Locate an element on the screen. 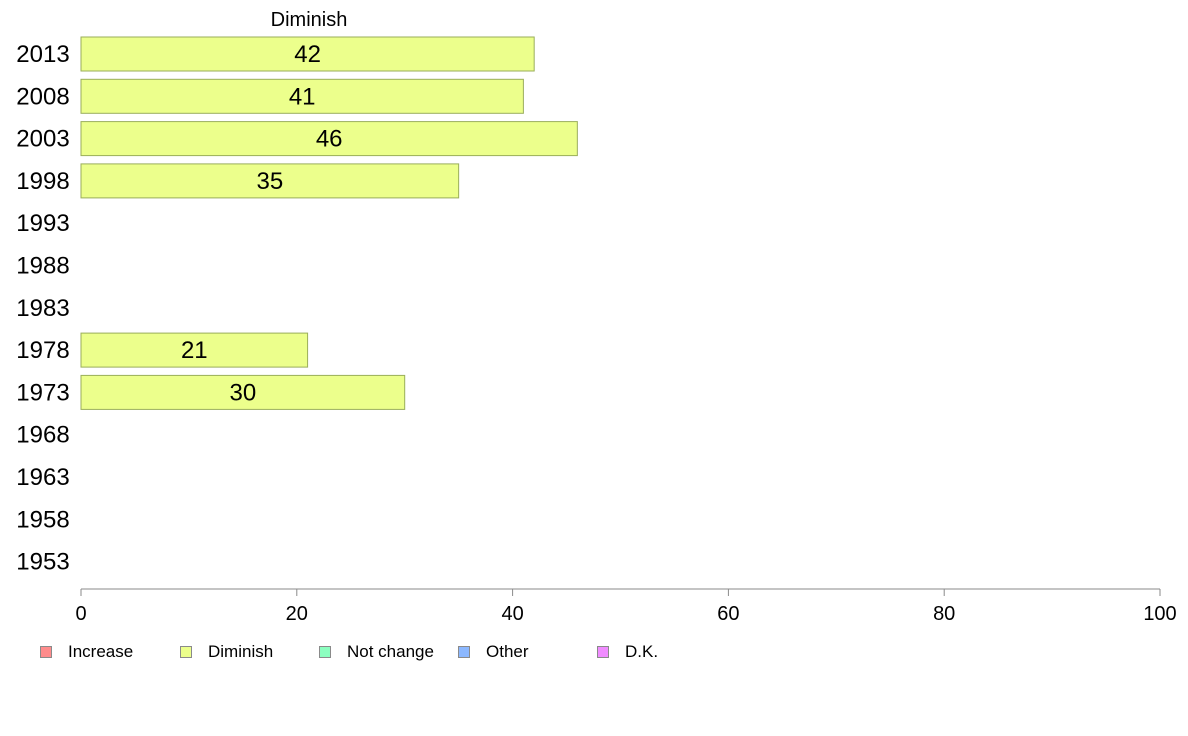 This screenshot has height=736, width=1188. category-label: 1998 is located at coordinates (42, 181).